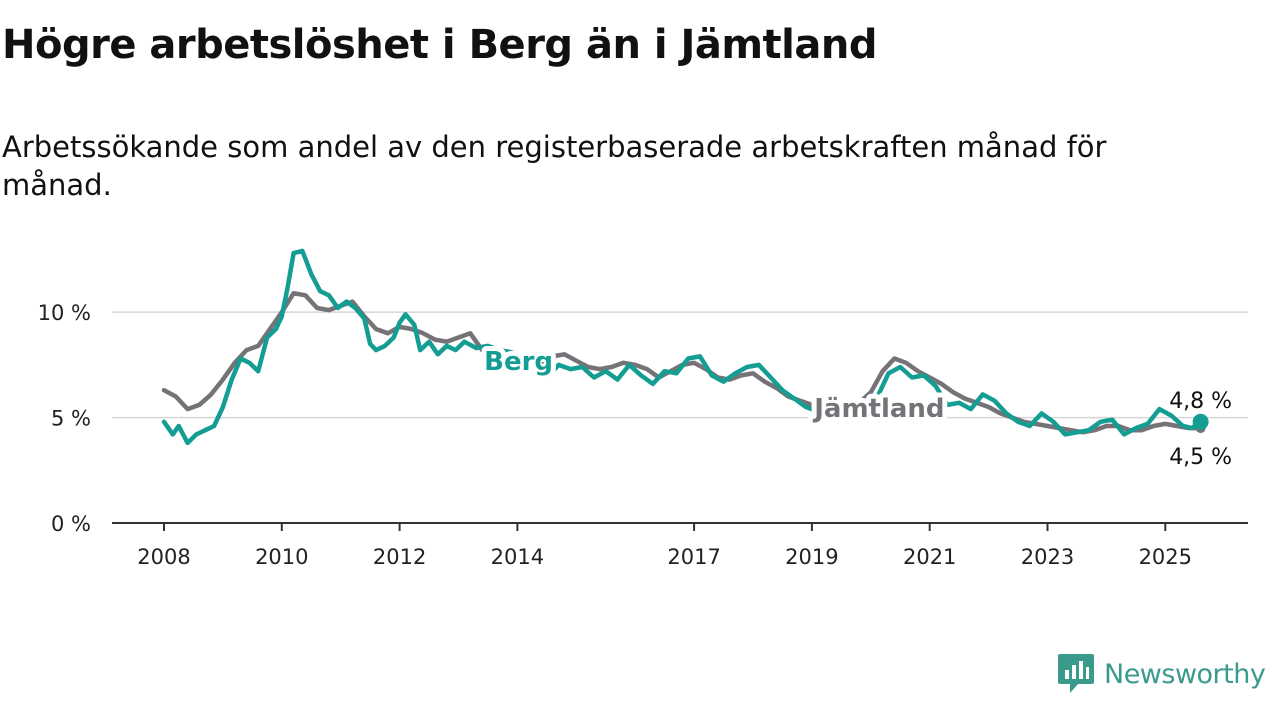  Describe the element at coordinates (878, 409) in the screenshot. I see `series-label-jamtland: Jämtland` at that location.